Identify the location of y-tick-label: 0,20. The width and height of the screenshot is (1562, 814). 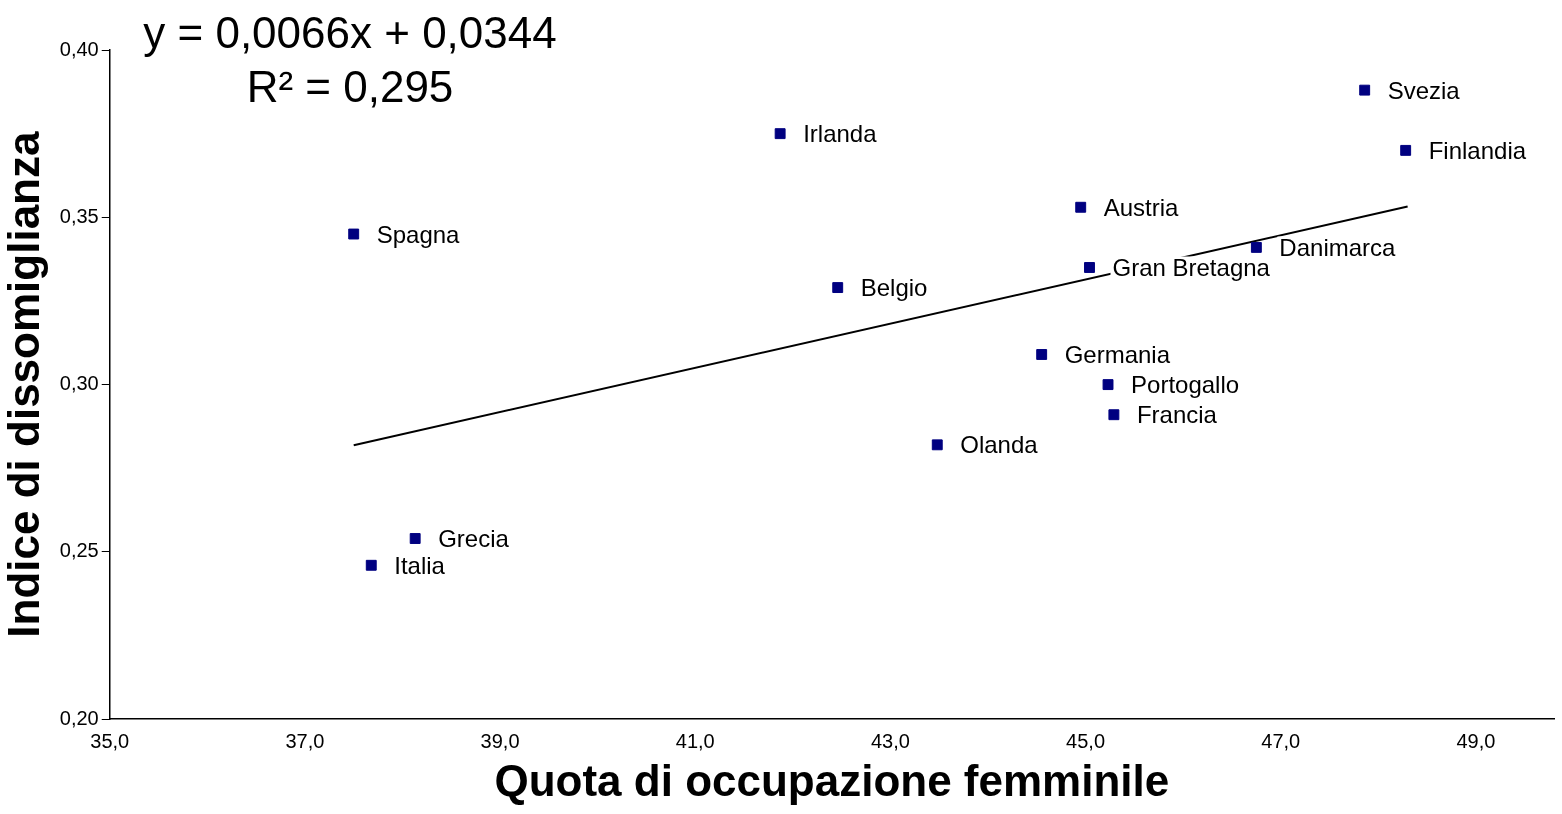
(79, 717).